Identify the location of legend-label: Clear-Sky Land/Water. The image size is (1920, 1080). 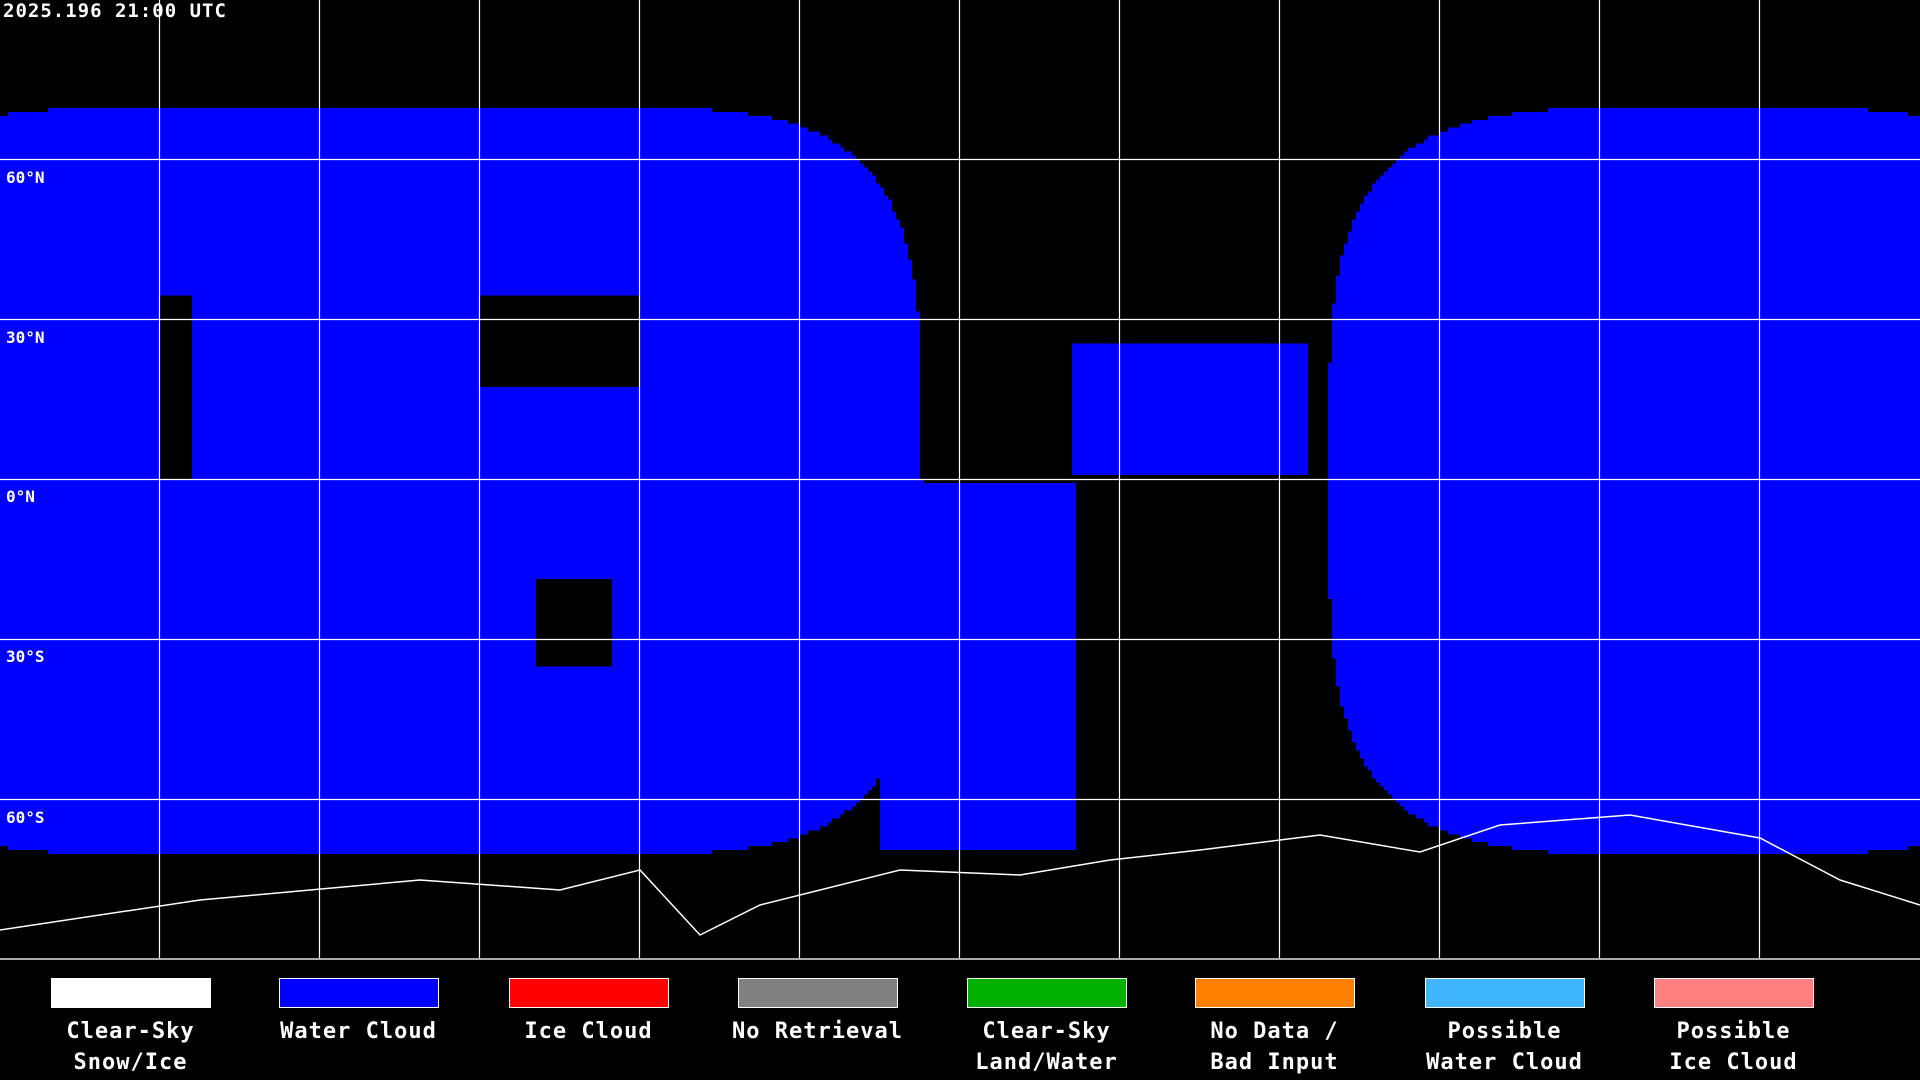
(1046, 1047).